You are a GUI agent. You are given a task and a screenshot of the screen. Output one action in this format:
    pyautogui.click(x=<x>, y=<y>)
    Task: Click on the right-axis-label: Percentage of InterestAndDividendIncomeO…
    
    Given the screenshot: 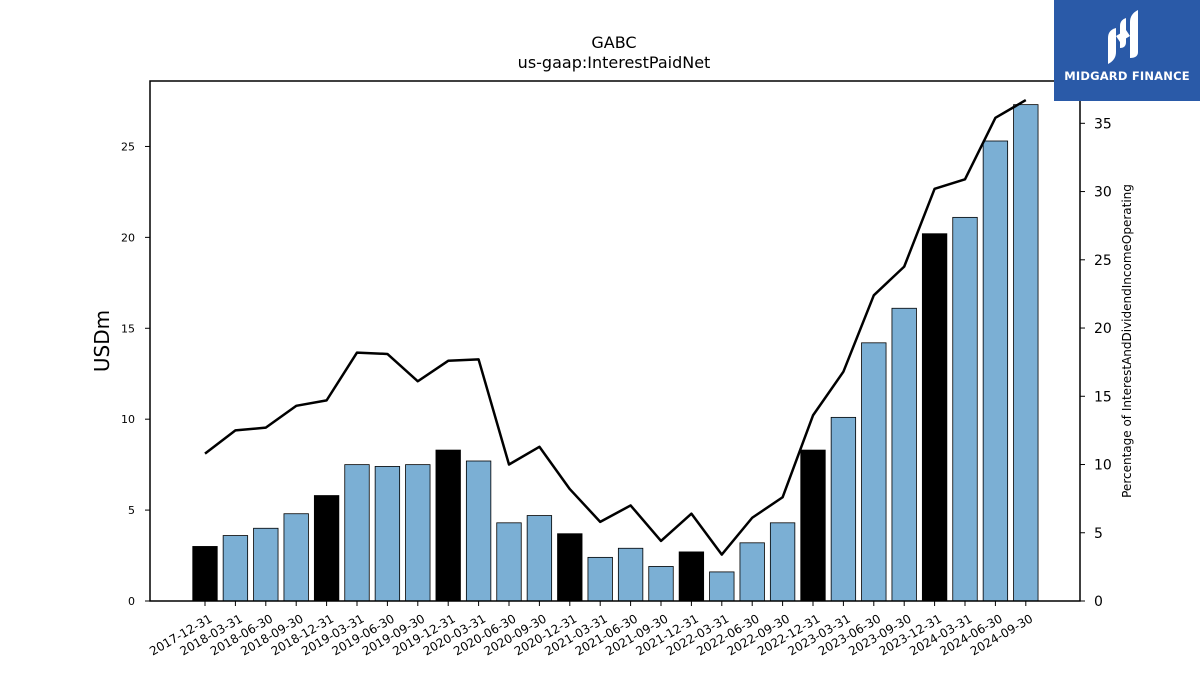 What is the action you would take?
    pyautogui.click(x=1127, y=341)
    